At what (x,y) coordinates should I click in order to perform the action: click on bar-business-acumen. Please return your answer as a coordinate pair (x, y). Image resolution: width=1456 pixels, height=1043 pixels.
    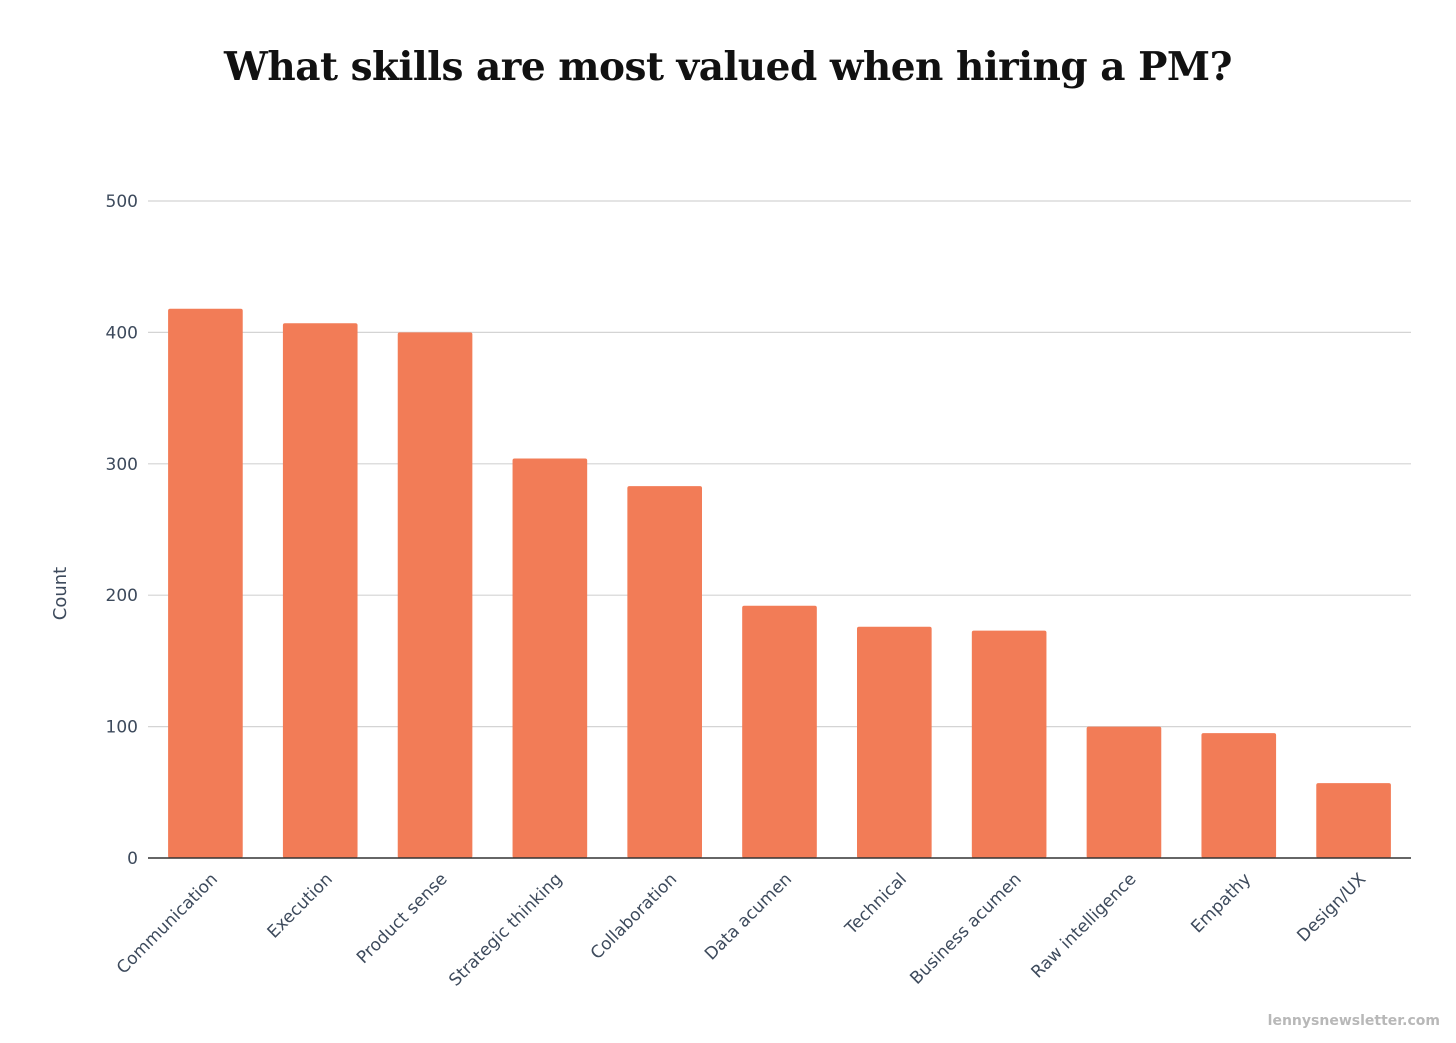
    Looking at the image, I should click on (1009, 744).